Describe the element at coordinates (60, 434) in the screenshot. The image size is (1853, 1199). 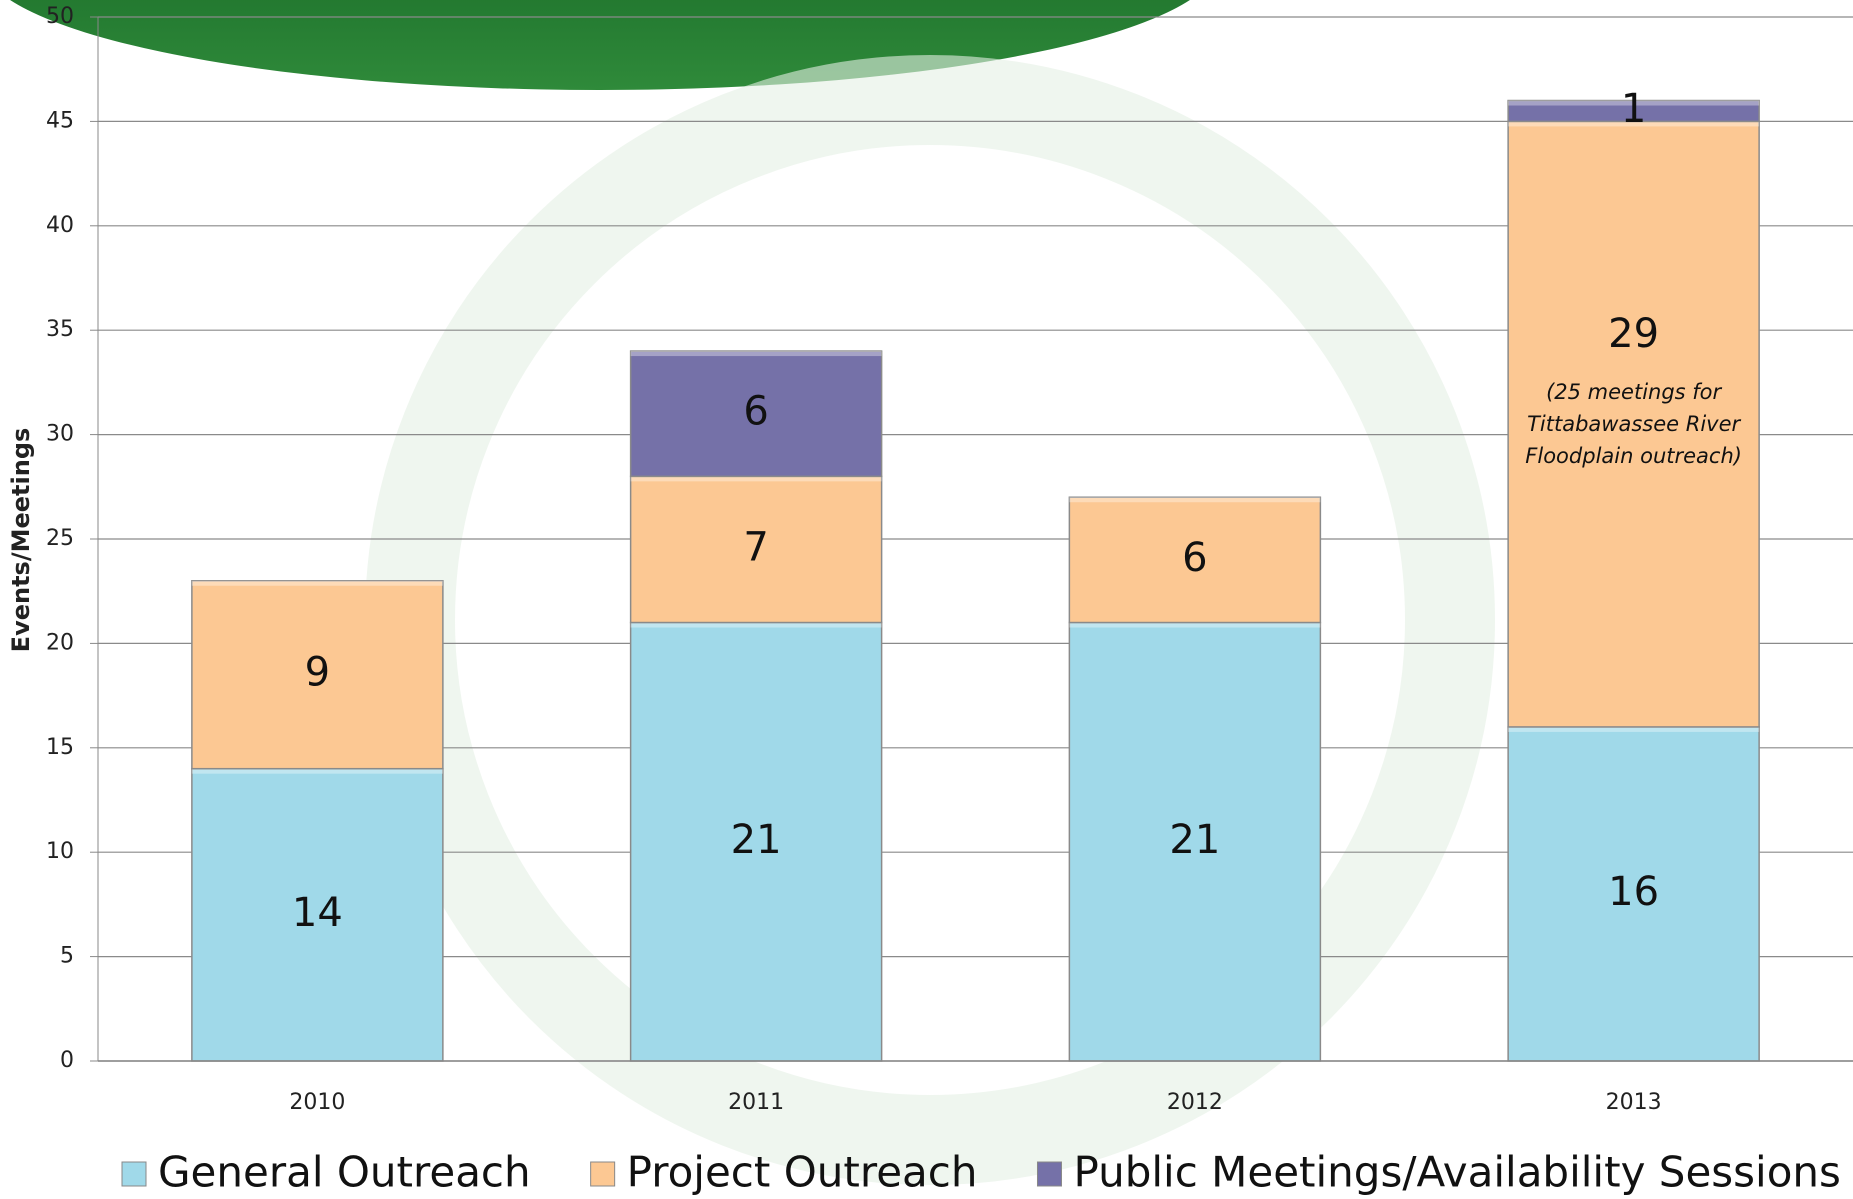
I see `y-tick-label: 30` at that location.